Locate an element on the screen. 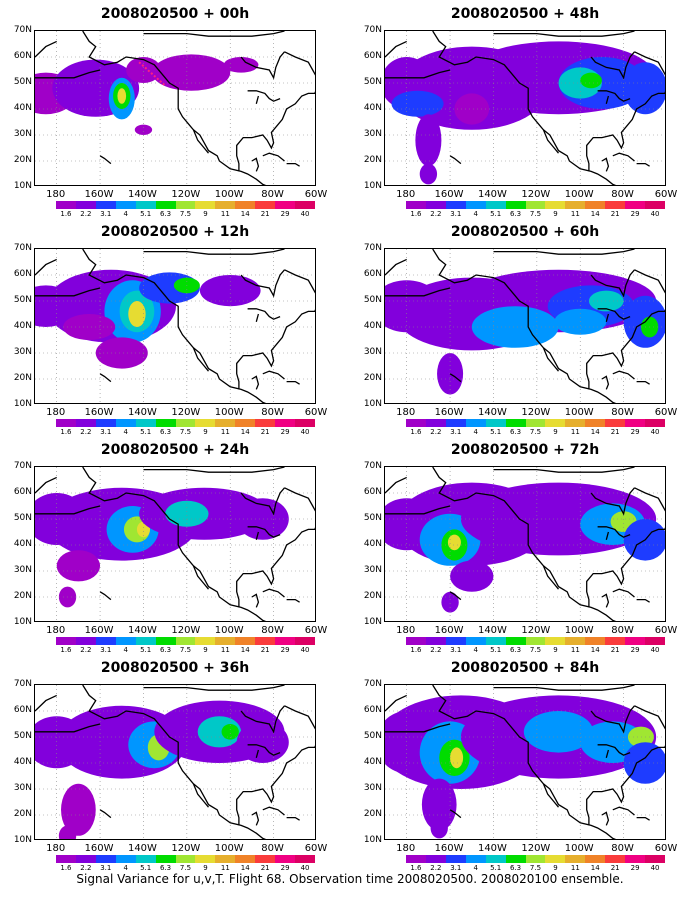 Image resolution: width=700 pixels, height=900 pixels. panel-title: 2008020500 + 72h is located at coordinates (525, 450).